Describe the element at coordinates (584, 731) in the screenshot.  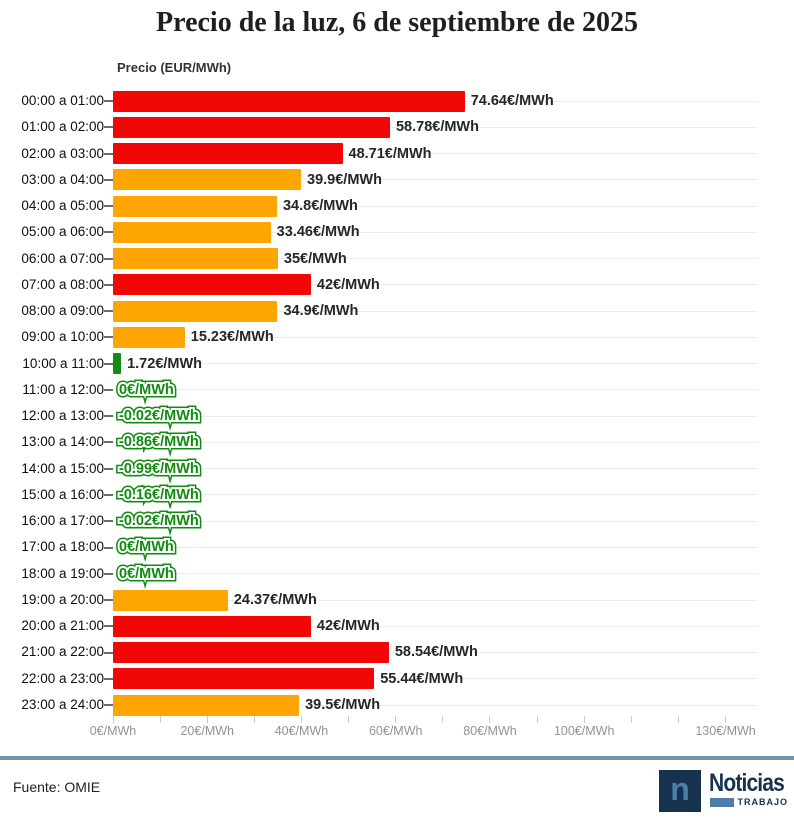
I see `x-axis-label: 100€/MWh` at that location.